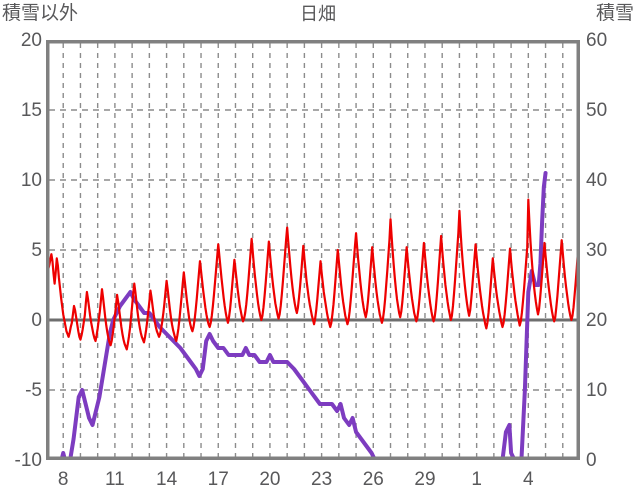 This screenshot has height=501, width=636. What do you see at coordinates (597, 180) in the screenshot?
I see `right-axis-tick-40: 40` at bounding box center [597, 180].